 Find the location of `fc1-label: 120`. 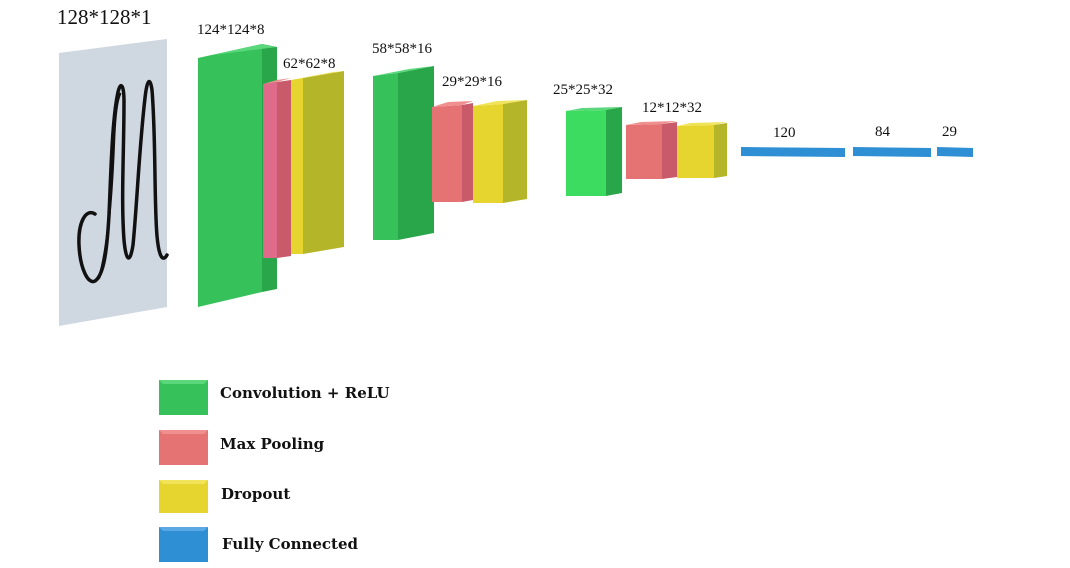

fc1-label: 120 is located at coordinates (784, 133).